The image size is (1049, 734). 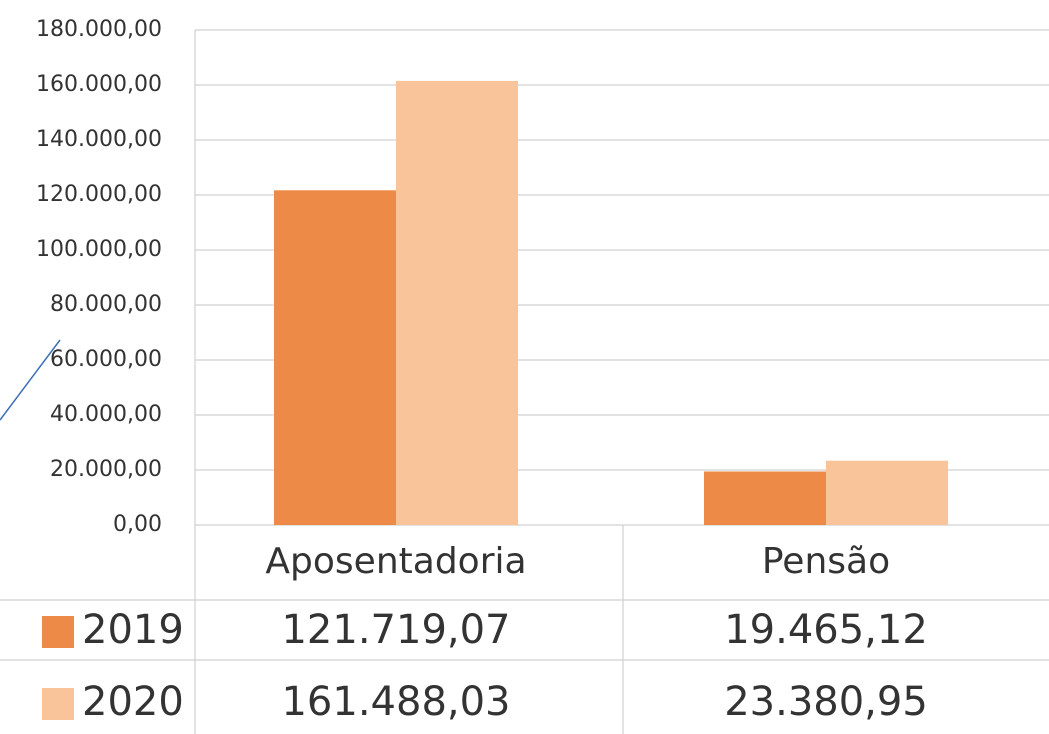 I want to click on table-value: 161.488,03, so click(x=395, y=702).